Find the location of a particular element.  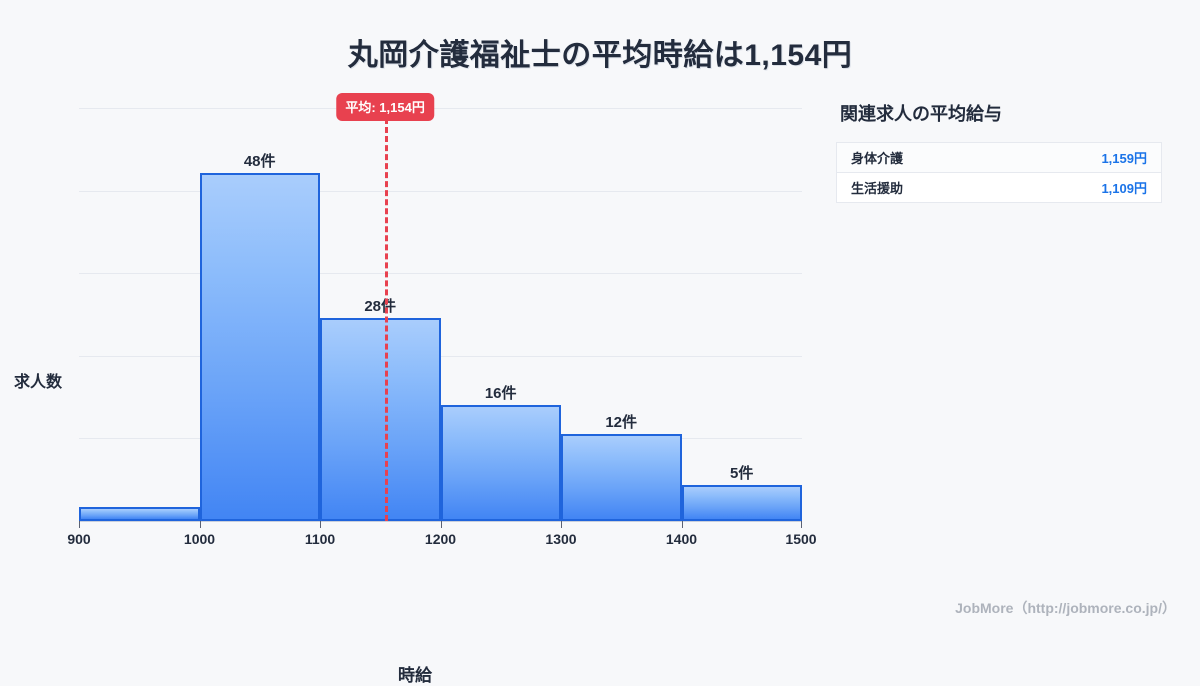

x-tick-label: 1200 is located at coordinates (440, 539).